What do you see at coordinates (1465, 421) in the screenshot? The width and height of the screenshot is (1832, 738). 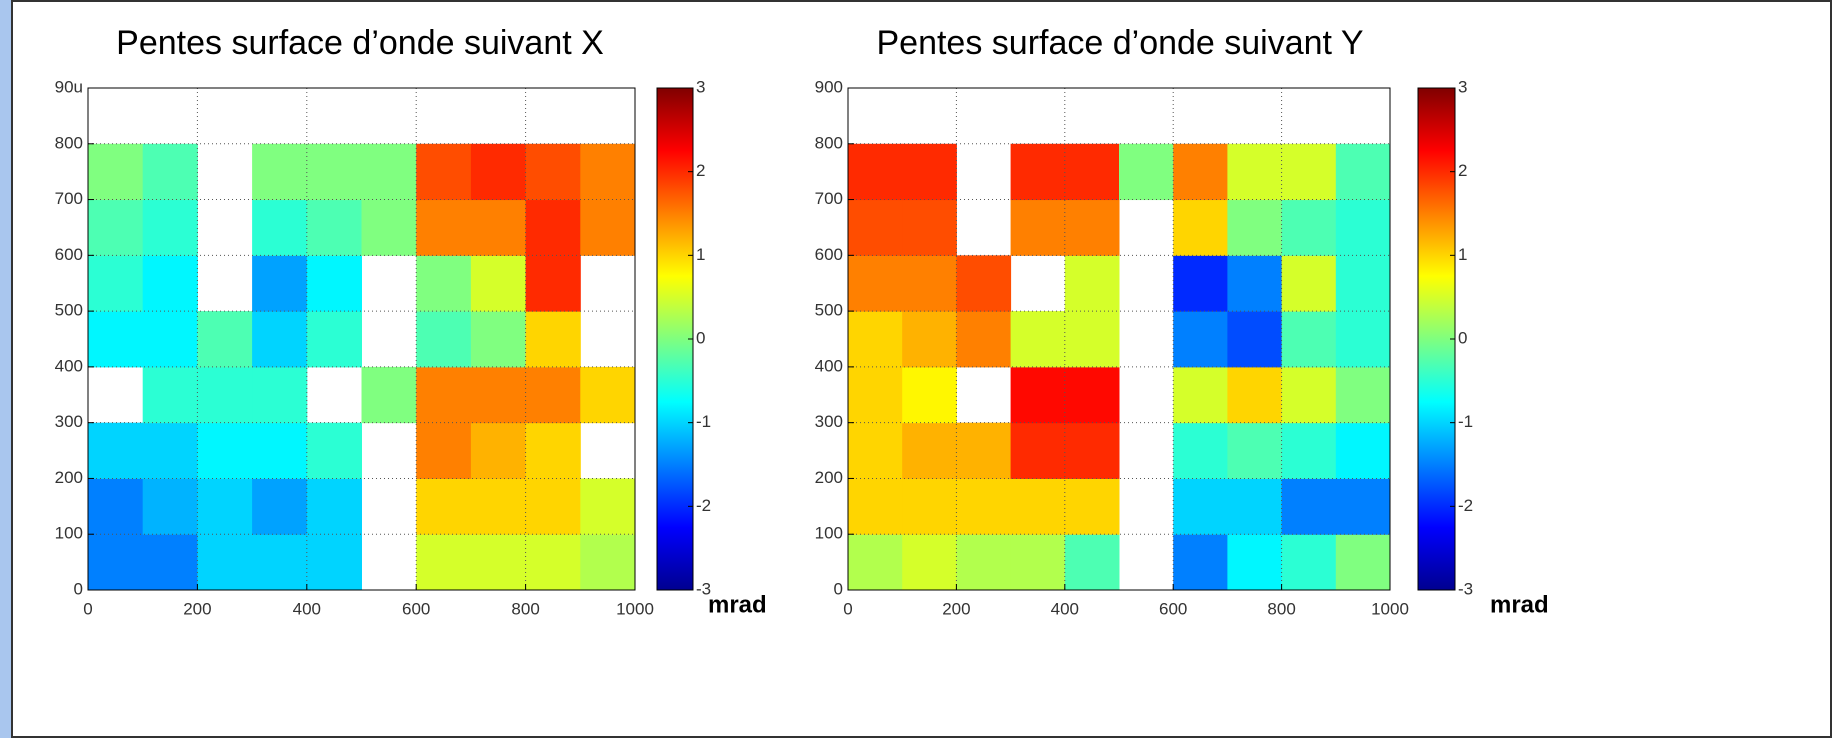 I see `colorbar-tick-label: -1` at bounding box center [1465, 421].